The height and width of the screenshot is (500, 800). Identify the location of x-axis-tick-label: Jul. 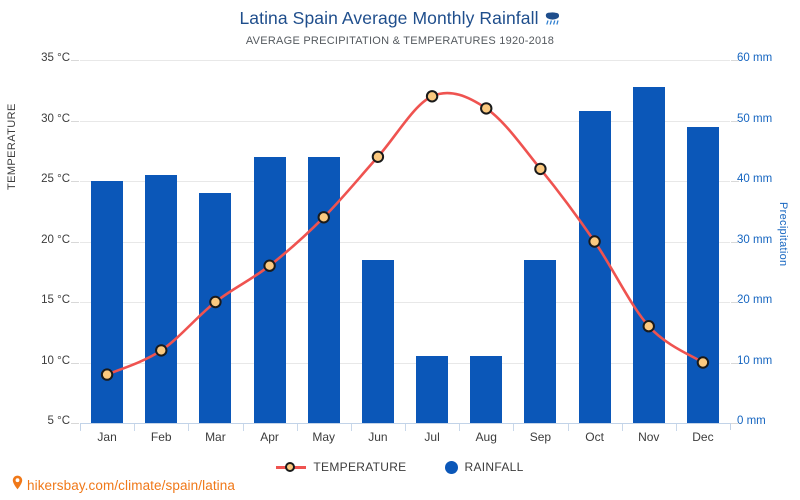
(432, 437).